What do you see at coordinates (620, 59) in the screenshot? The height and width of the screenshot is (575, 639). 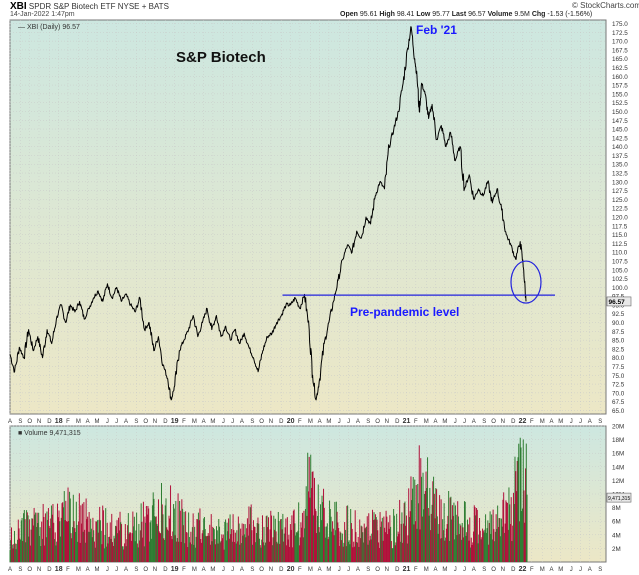 I see `price-y-tick: 165.0` at bounding box center [620, 59].